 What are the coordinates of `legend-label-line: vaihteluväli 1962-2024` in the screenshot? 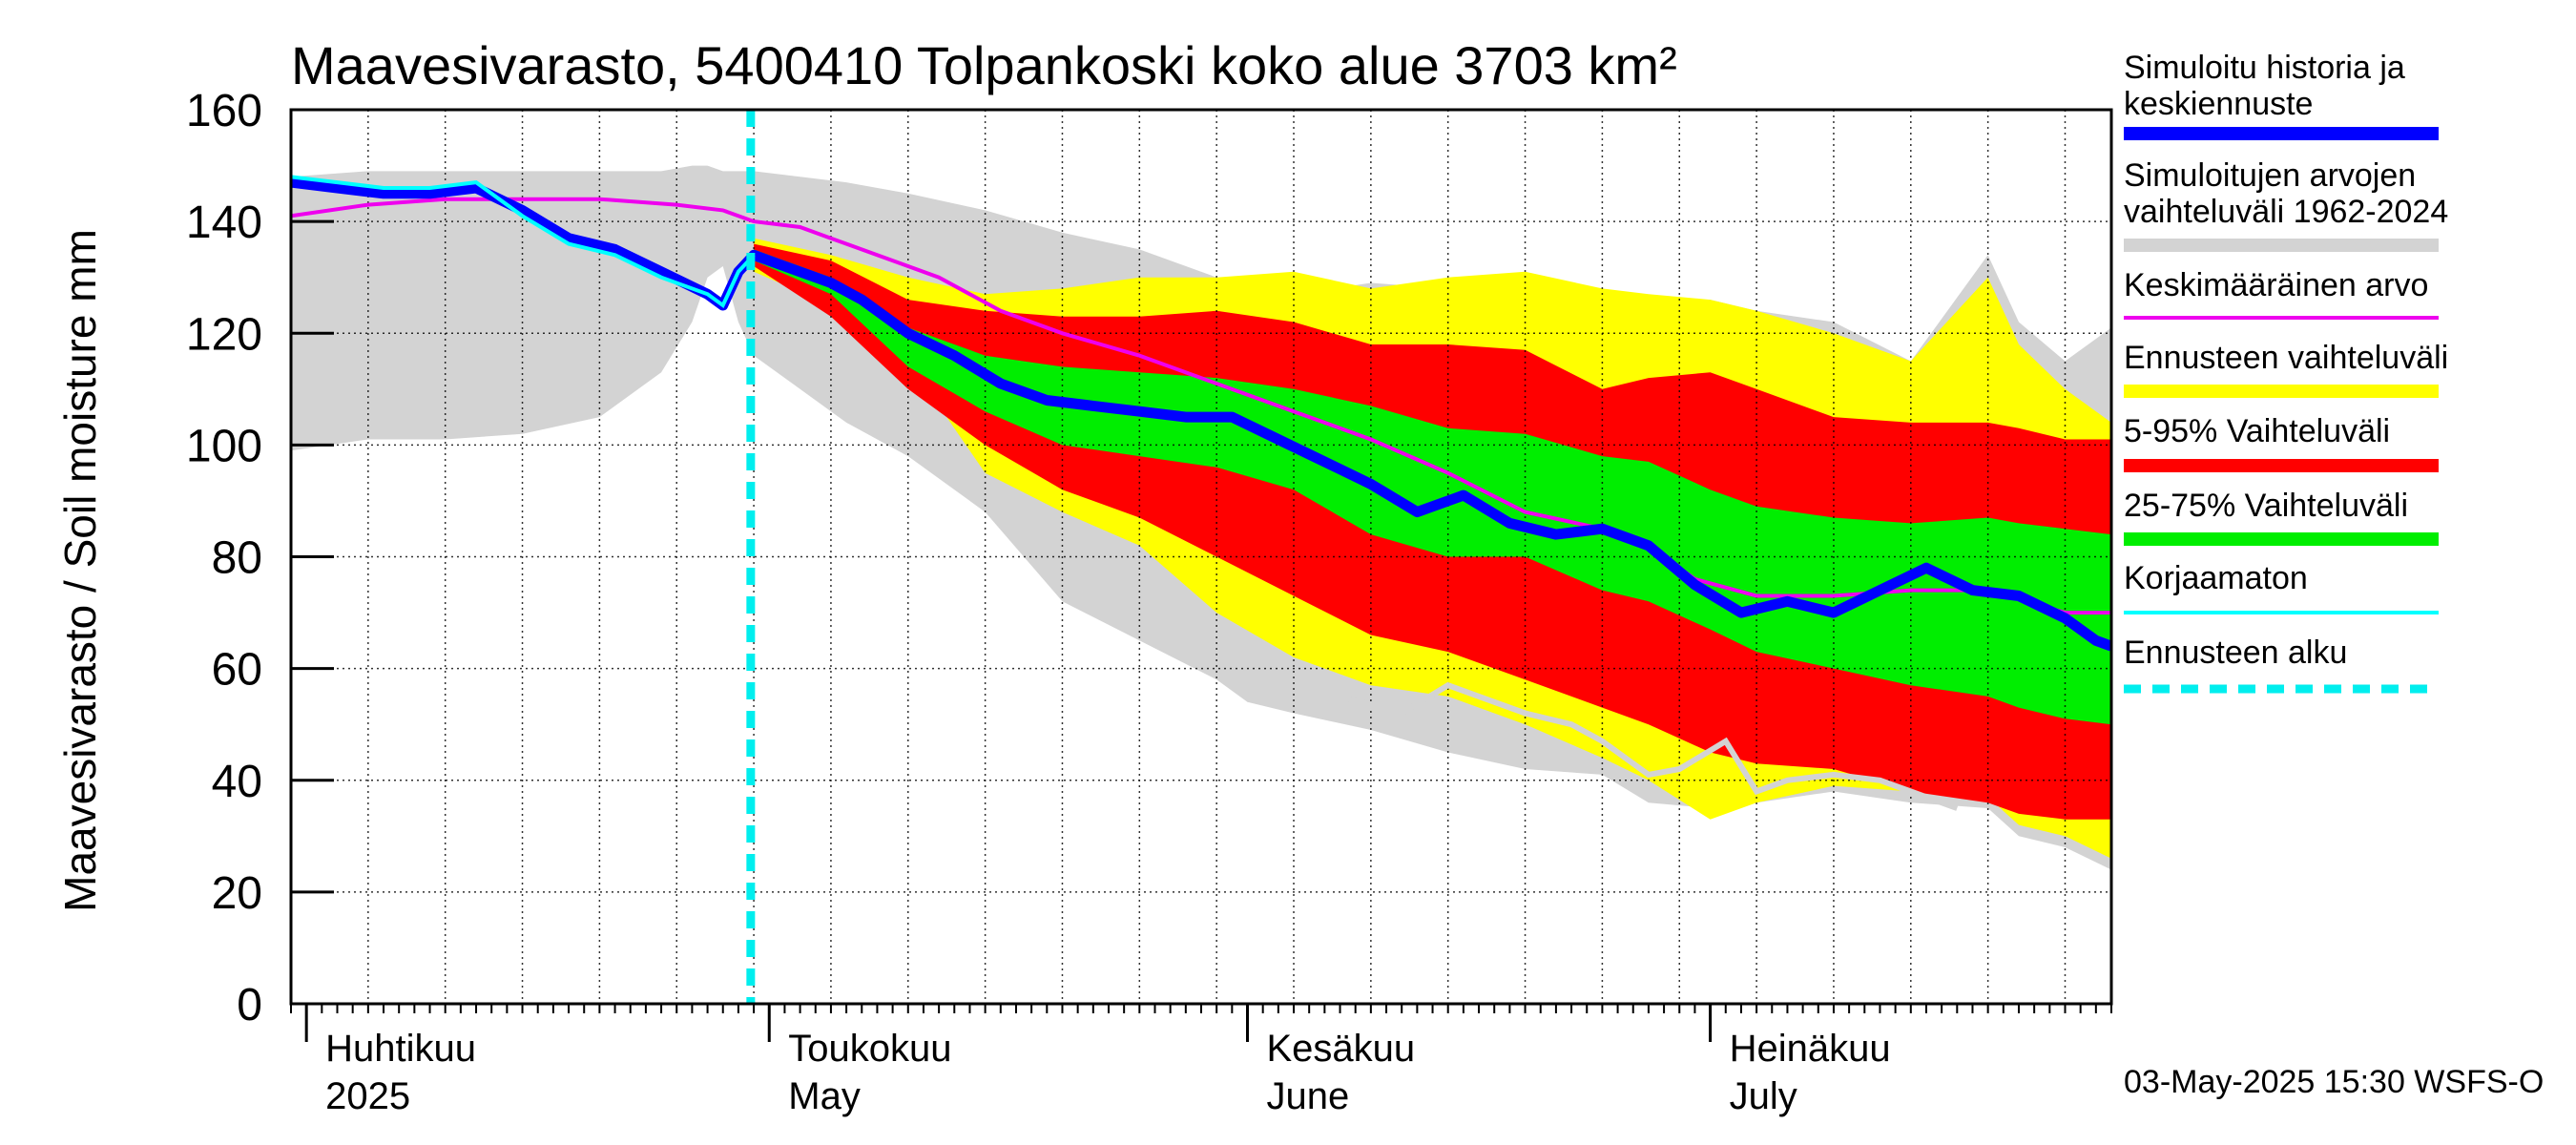 It's located at (2286, 212).